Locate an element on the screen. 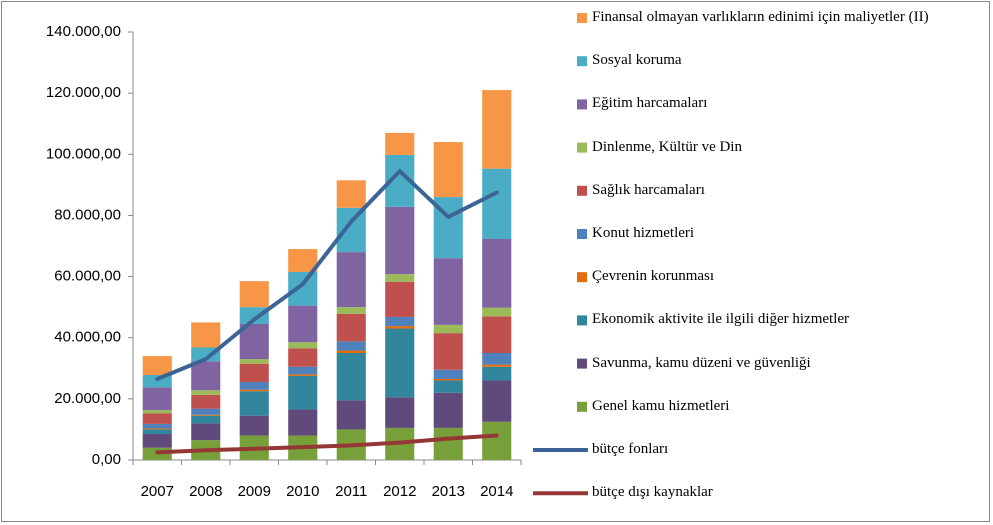 The height and width of the screenshot is (525, 993). x-tick-label: 2009 is located at coordinates (254, 491).